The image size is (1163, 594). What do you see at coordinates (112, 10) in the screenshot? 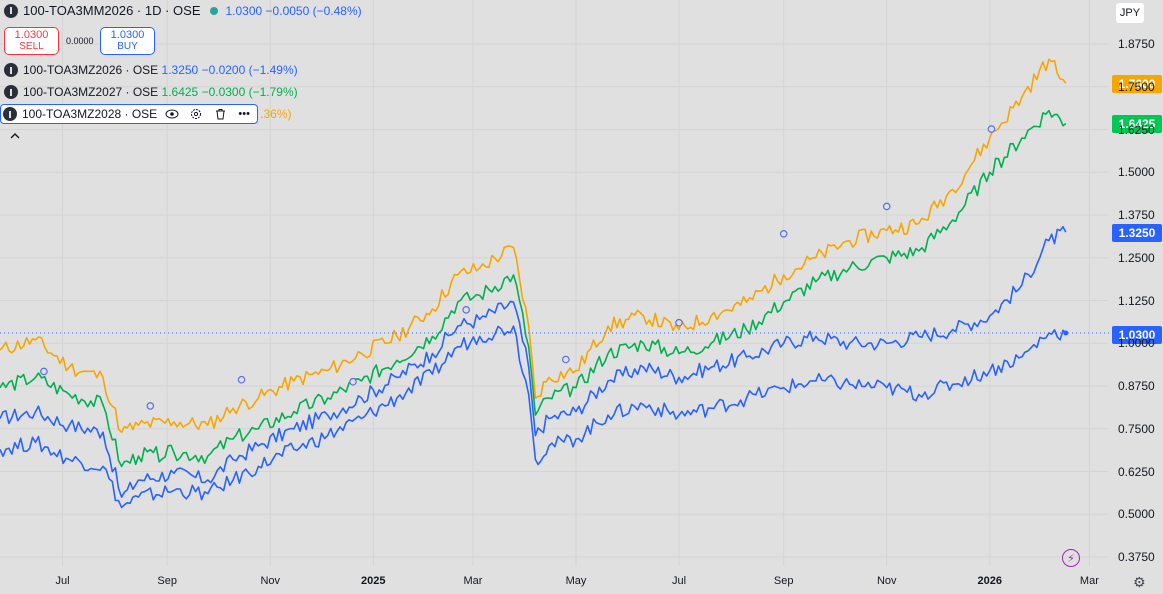
I see `main-symbol-title: 100-TOA3MM2026 · 1D · OSE` at bounding box center [112, 10].